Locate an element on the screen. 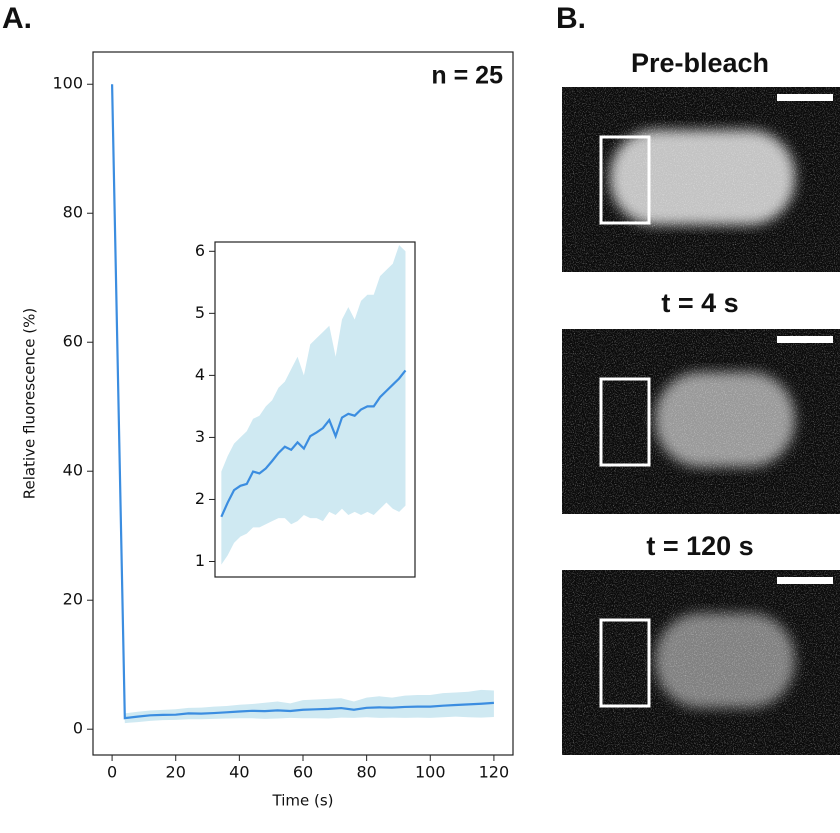  x-tick-label: 0 is located at coordinates (112, 772).